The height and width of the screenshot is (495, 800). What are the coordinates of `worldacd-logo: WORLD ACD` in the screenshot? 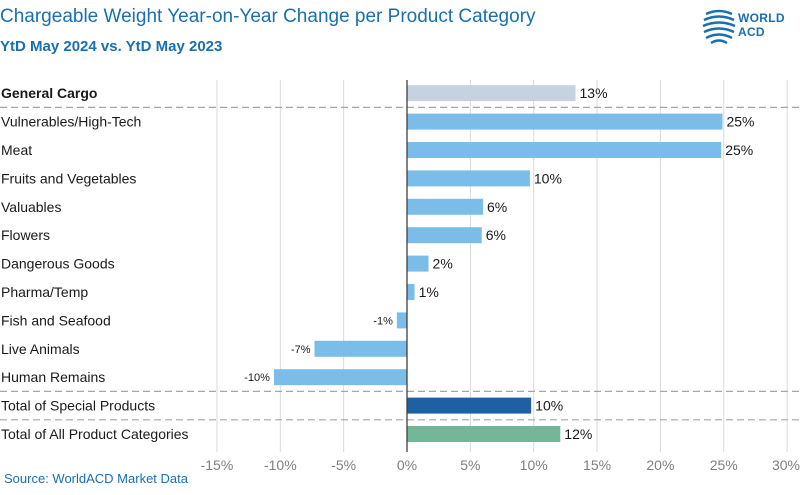 It's located at (751, 28).